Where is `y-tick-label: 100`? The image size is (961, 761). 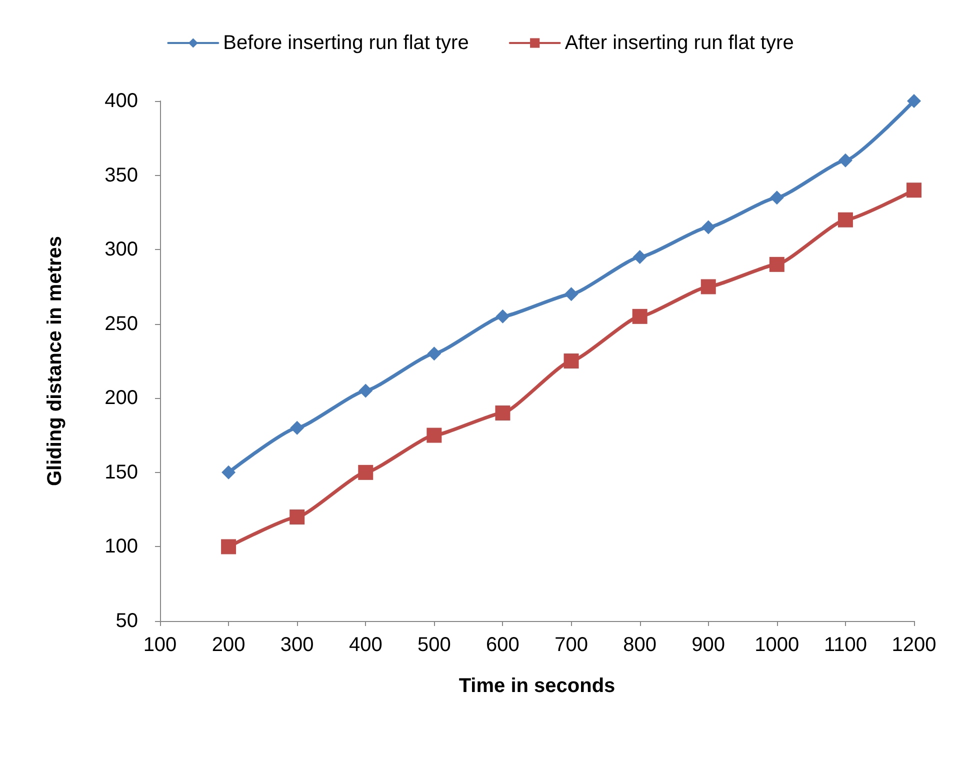
y-tick-label: 100 is located at coordinates (121, 547).